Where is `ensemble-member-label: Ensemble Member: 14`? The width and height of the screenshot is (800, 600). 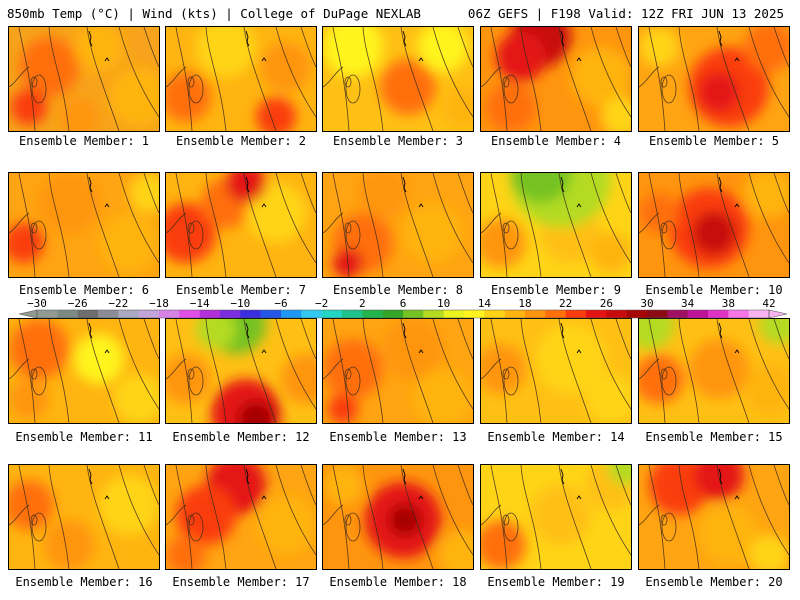 ensemble-member-label: Ensemble Member: 14 is located at coordinates (556, 437).